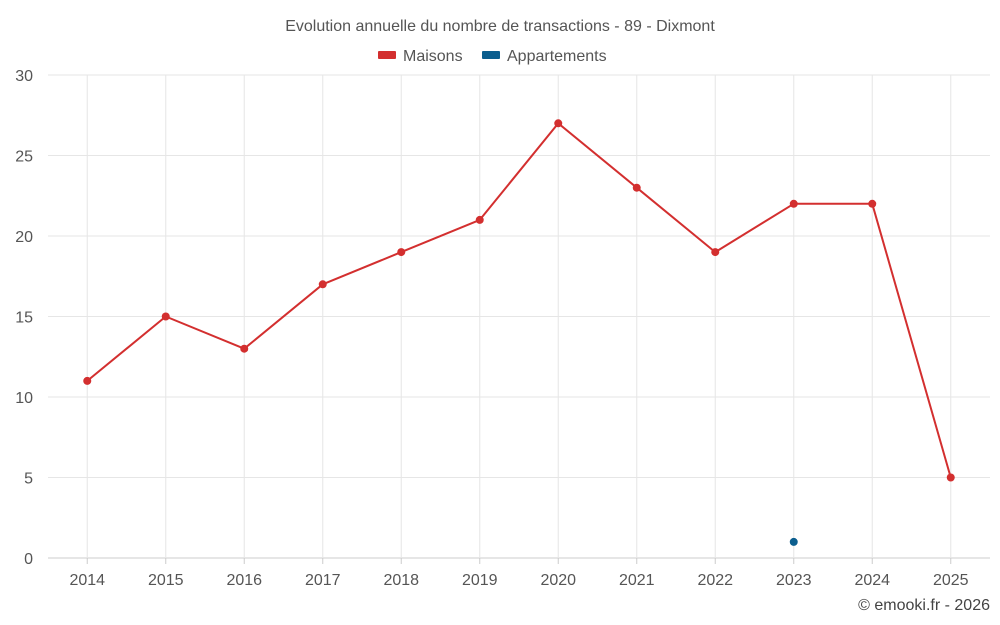 Image resolution: width=1000 pixels, height=625 pixels. I want to click on legend-label-maisons: Maisons, so click(433, 56).